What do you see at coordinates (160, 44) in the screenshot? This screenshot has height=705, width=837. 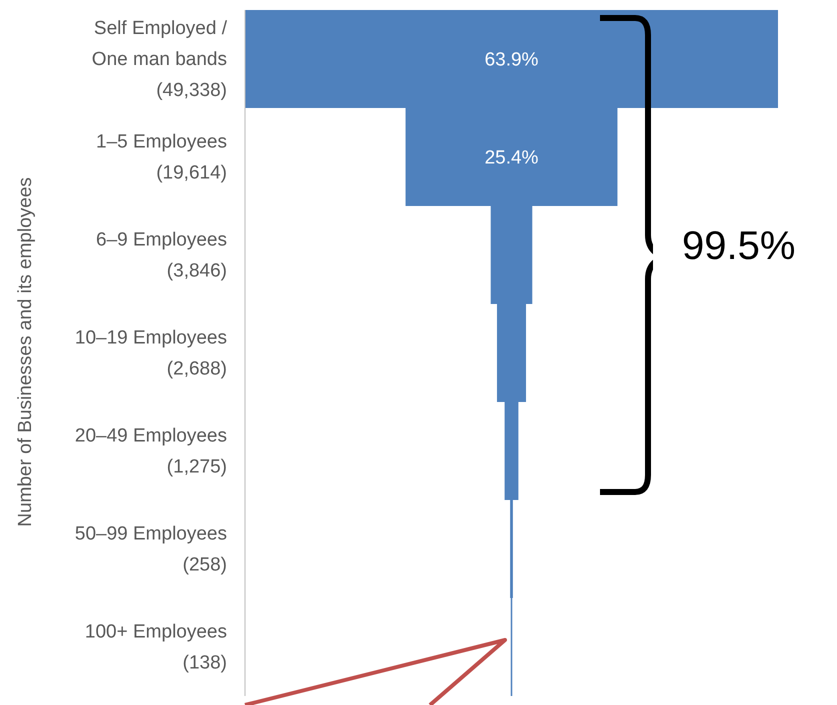 I see `category-label: Self Employed / One man bands` at bounding box center [160, 44].